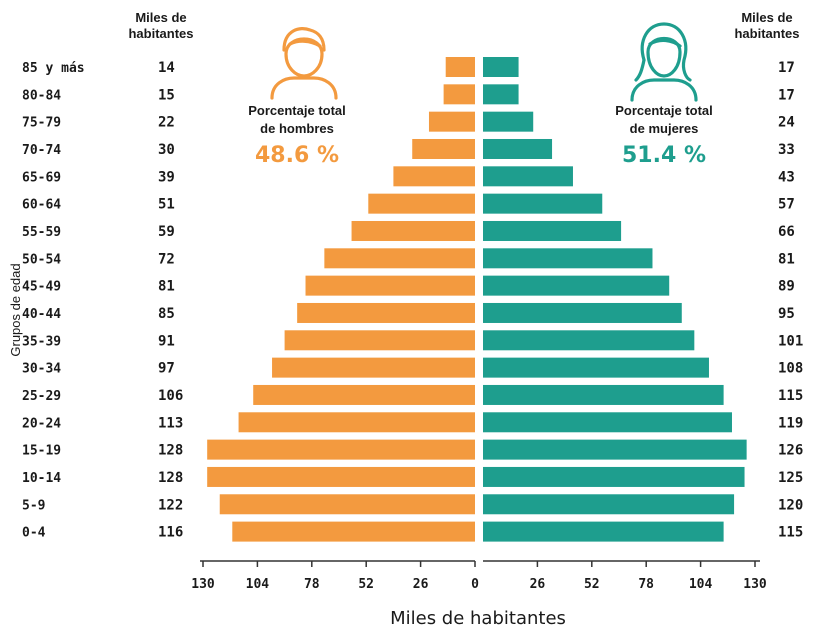 The height and width of the screenshot is (633, 817). I want to click on female-percentage-value: 51.4 %, so click(664, 155).